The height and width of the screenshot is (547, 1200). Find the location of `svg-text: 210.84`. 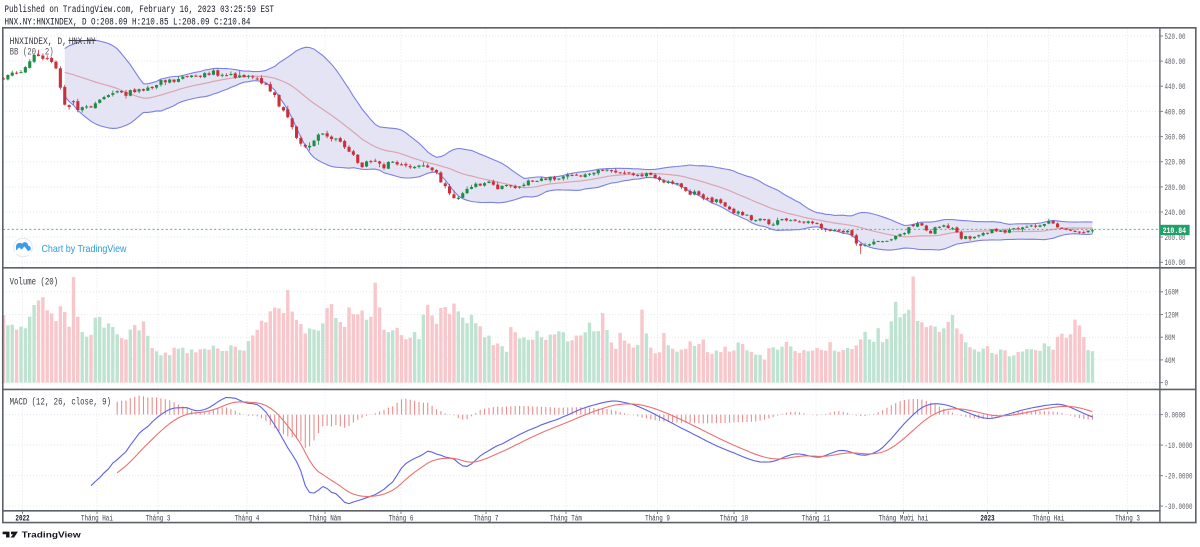

svg-text: 210.84 is located at coordinates (1175, 231).